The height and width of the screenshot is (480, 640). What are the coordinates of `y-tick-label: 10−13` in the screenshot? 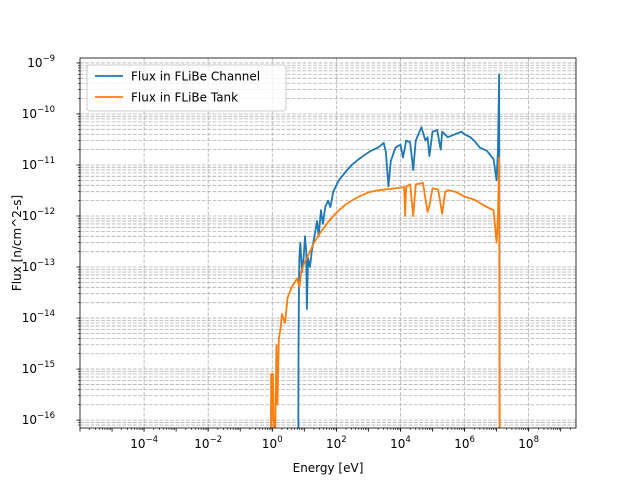 It's located at (38, 266).